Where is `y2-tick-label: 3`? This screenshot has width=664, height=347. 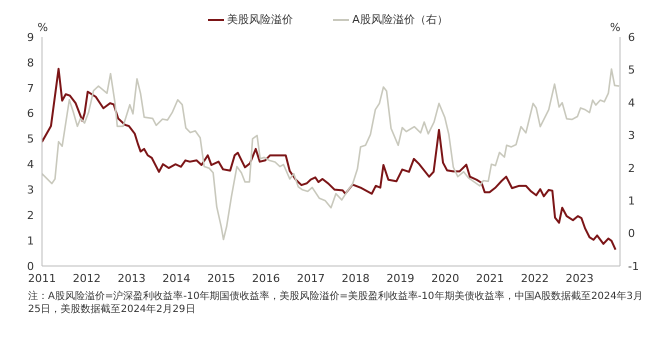
y2-tick-label: 3 is located at coordinates (631, 135).